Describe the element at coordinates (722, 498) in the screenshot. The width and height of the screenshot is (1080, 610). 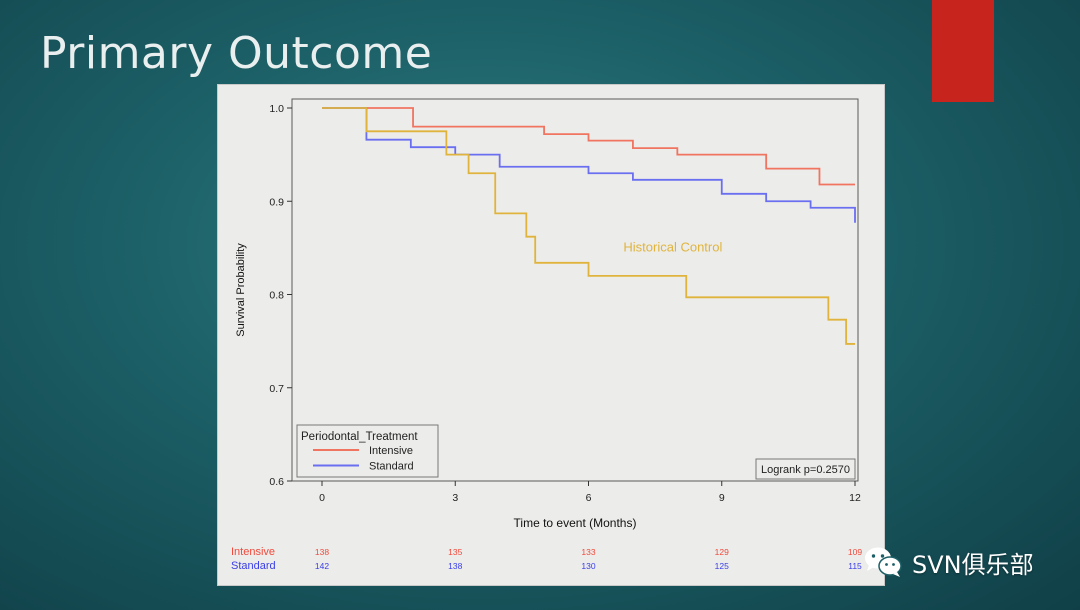
I see `x-tick-label: 9` at that location.